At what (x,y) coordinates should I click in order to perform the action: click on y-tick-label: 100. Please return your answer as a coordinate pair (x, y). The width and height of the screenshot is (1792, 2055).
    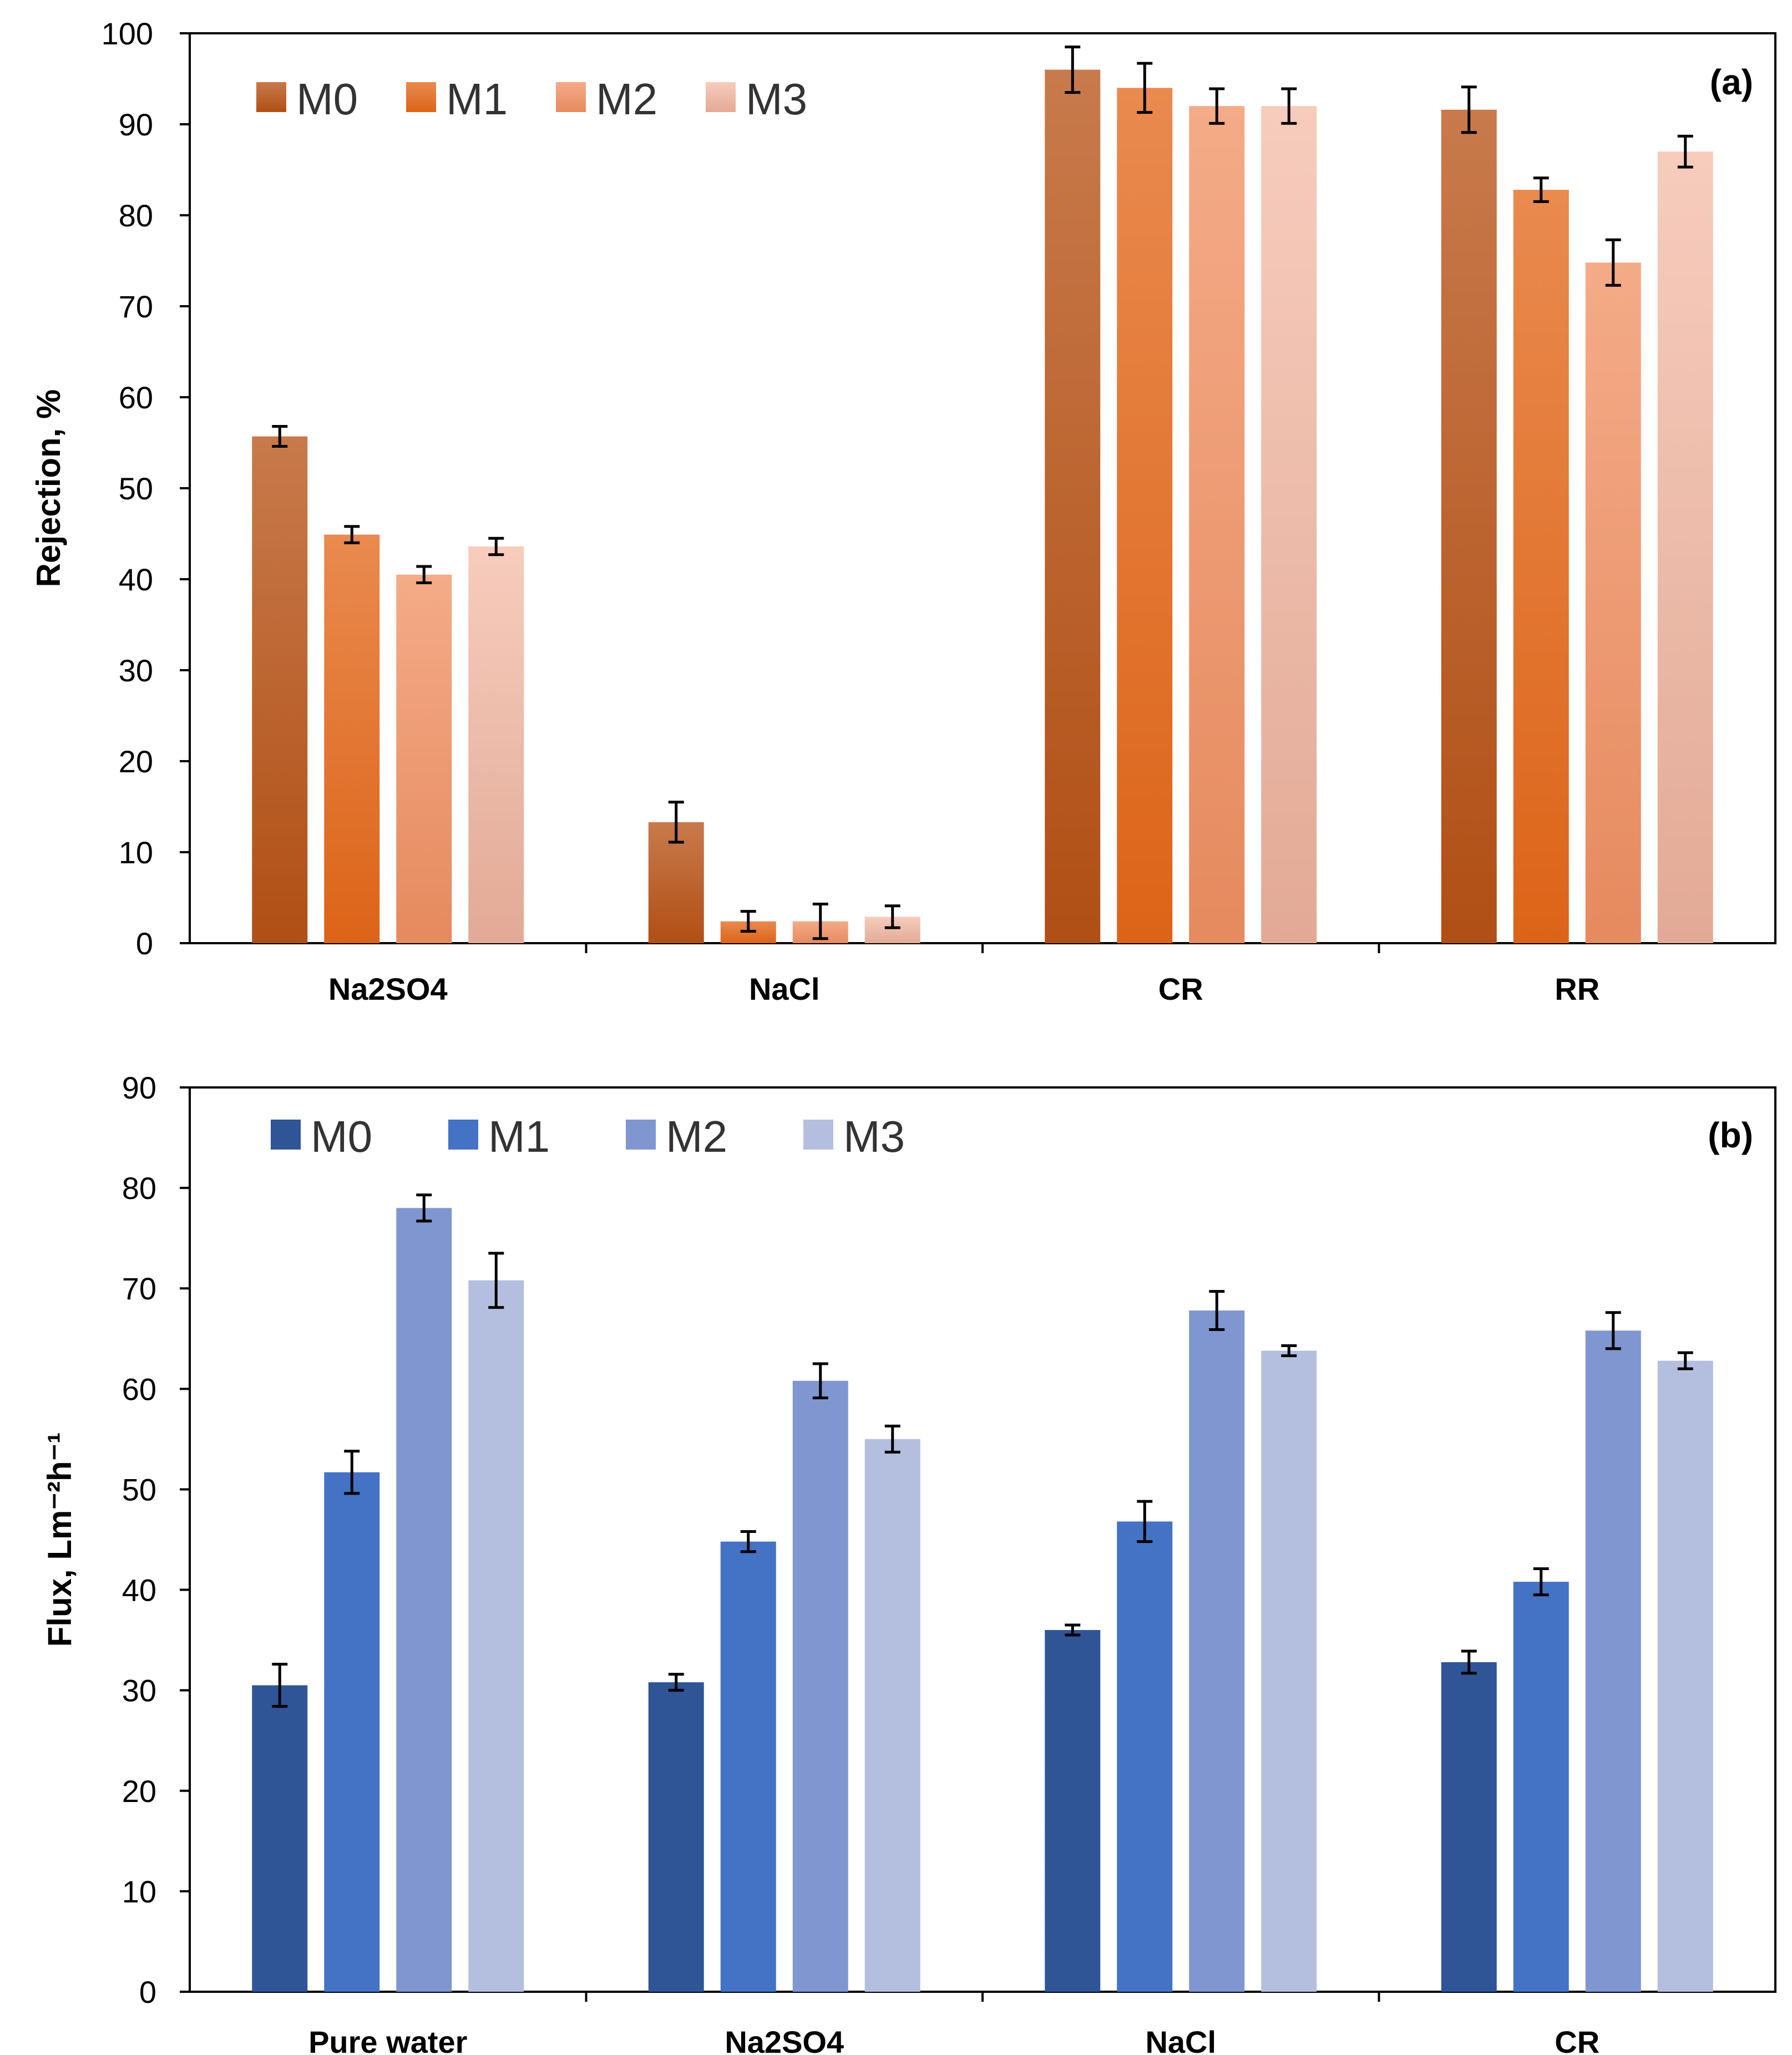
    Looking at the image, I should click on (128, 33).